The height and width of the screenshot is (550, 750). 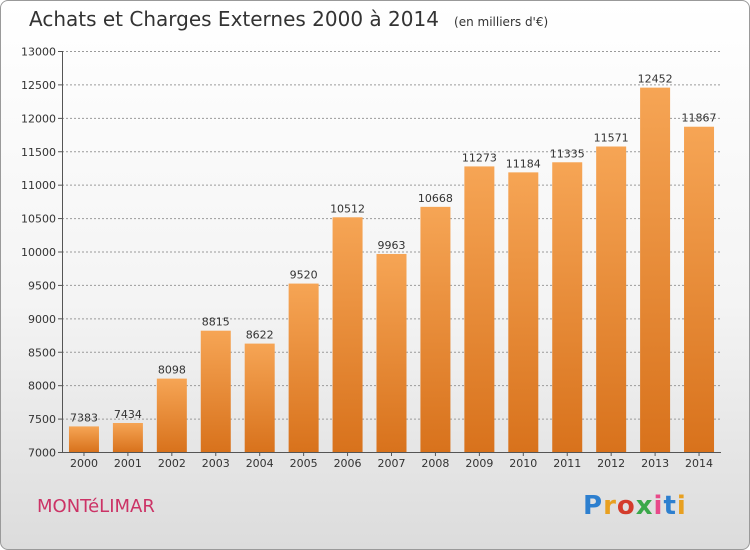 What do you see at coordinates (626, 506) in the screenshot?
I see `logo-letter: o` at bounding box center [626, 506].